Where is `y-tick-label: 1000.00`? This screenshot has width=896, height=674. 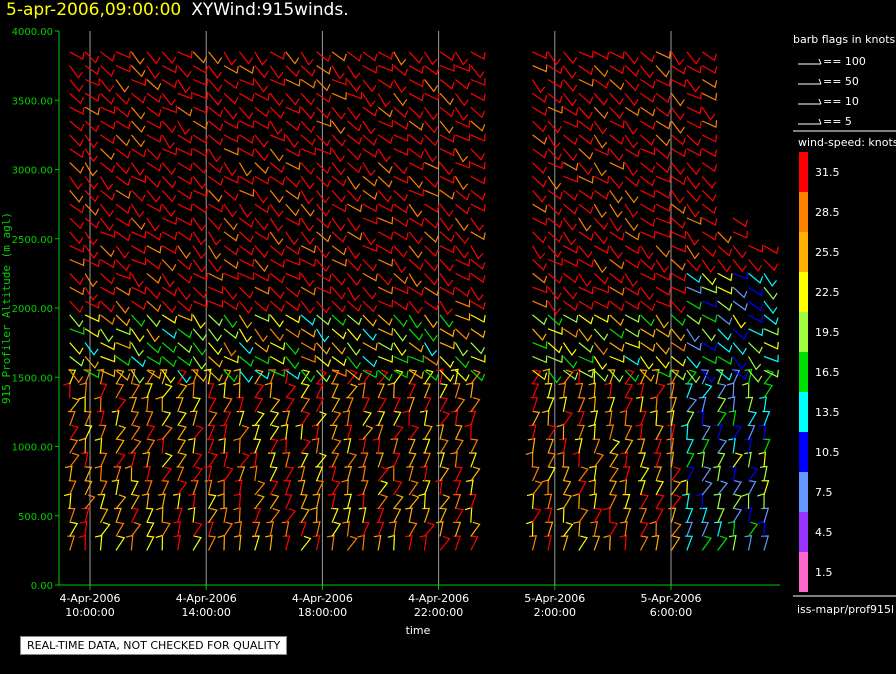 y-tick-label: 1000.00 is located at coordinates (32, 448).